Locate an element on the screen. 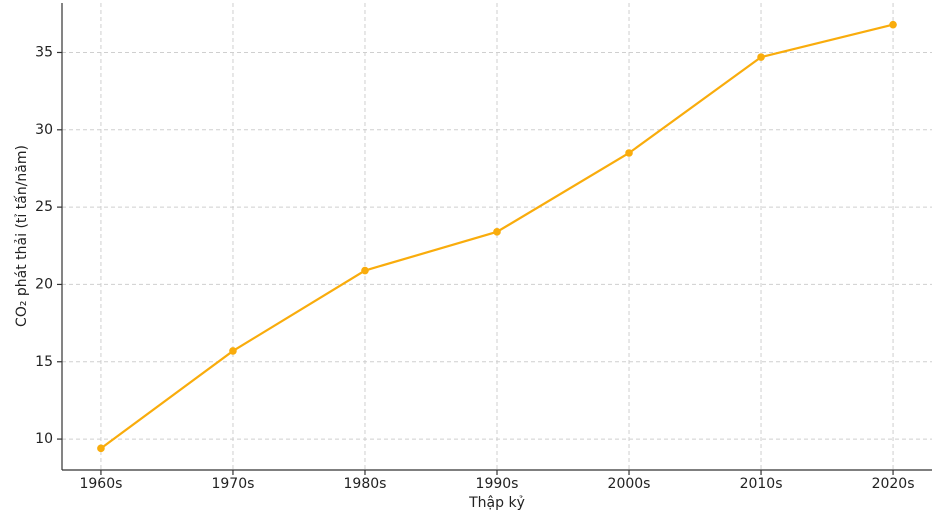 Image resolution: width=945 pixels, height=525 pixels. x-tick-label: 1980s is located at coordinates (365, 484).